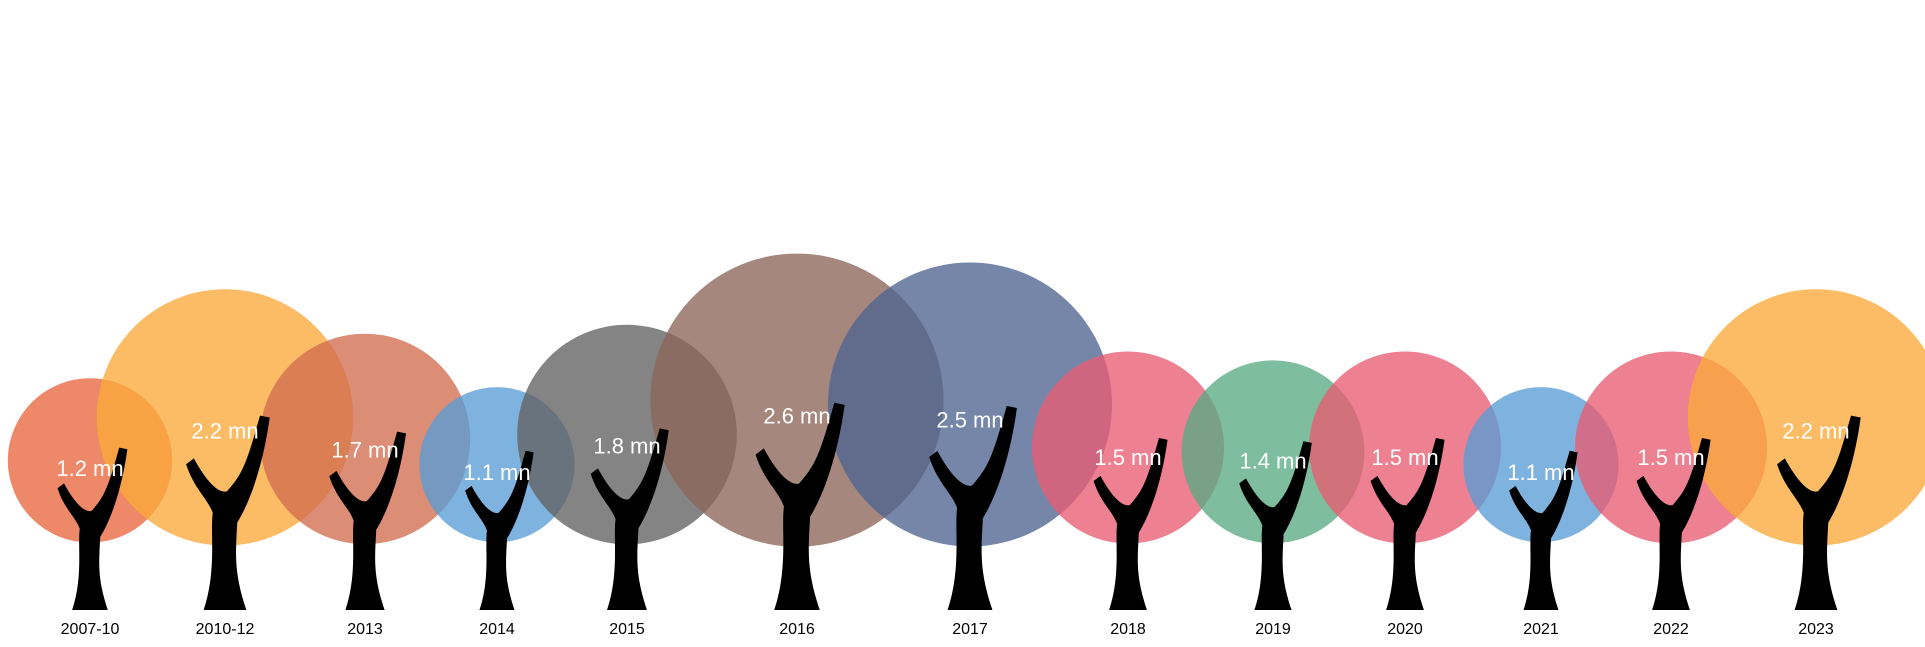 This screenshot has width=1925, height=647. I want to click on year-label-2017: 2017, so click(970, 629).